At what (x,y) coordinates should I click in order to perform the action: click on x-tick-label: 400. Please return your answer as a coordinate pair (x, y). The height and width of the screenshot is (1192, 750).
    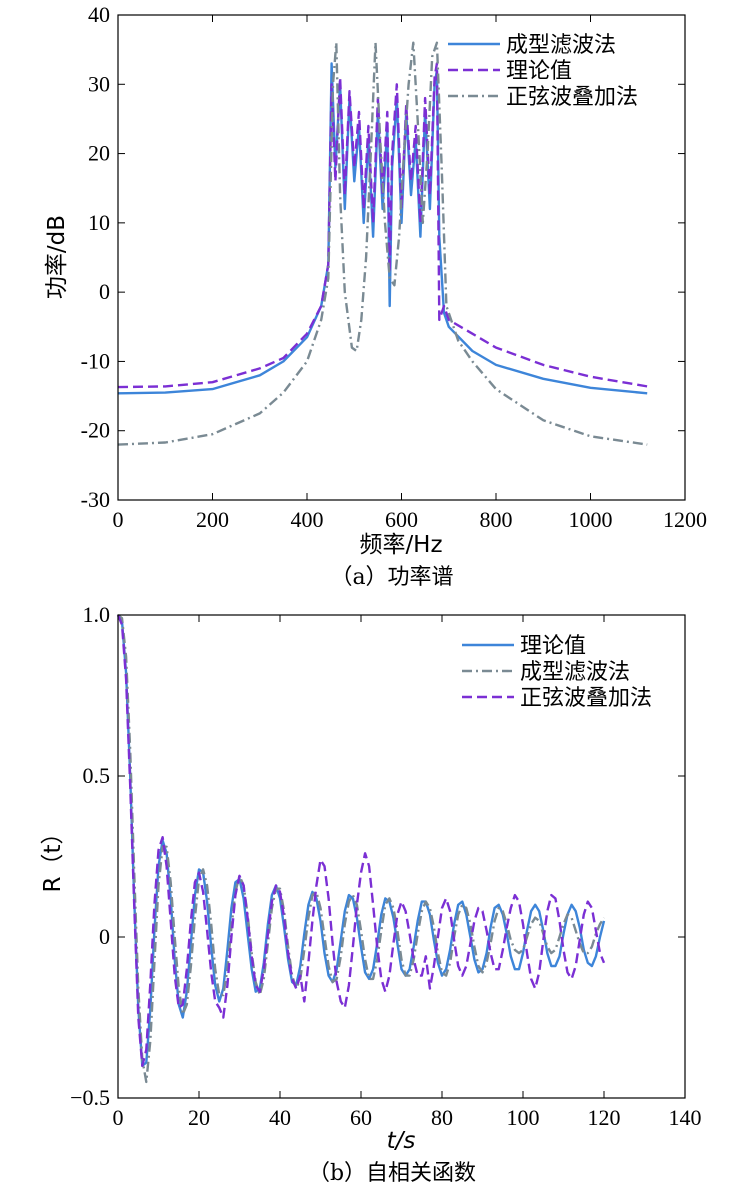
    Looking at the image, I should click on (307, 519).